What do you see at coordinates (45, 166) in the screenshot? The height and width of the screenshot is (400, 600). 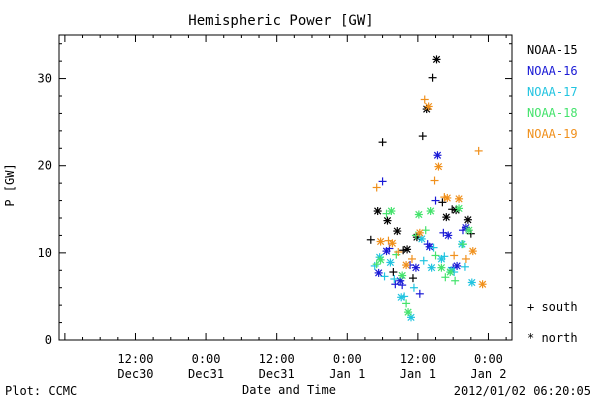 I see `y-tick-label: 20` at bounding box center [45, 166].